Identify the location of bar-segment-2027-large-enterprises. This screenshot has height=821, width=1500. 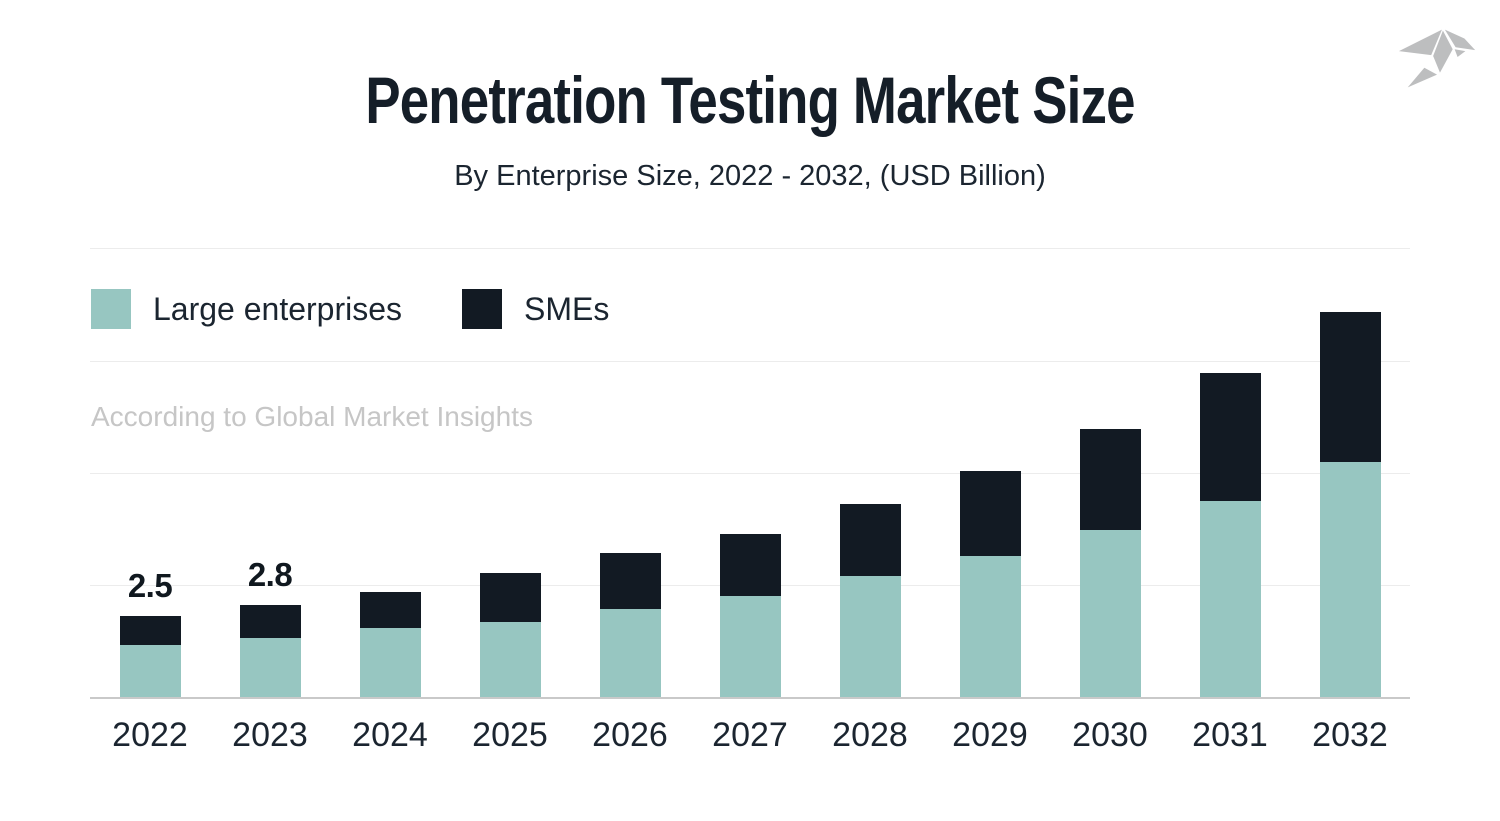
(750, 646).